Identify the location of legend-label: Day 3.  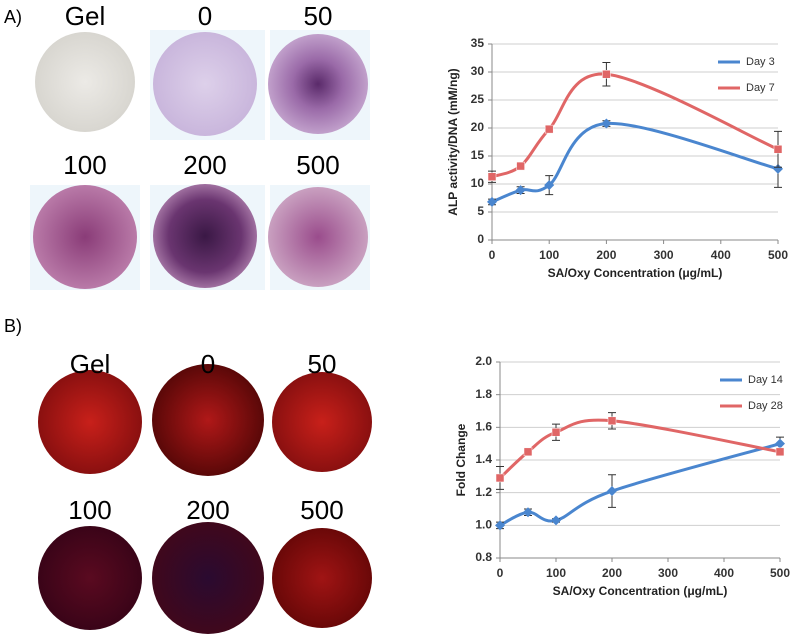
(760, 62).